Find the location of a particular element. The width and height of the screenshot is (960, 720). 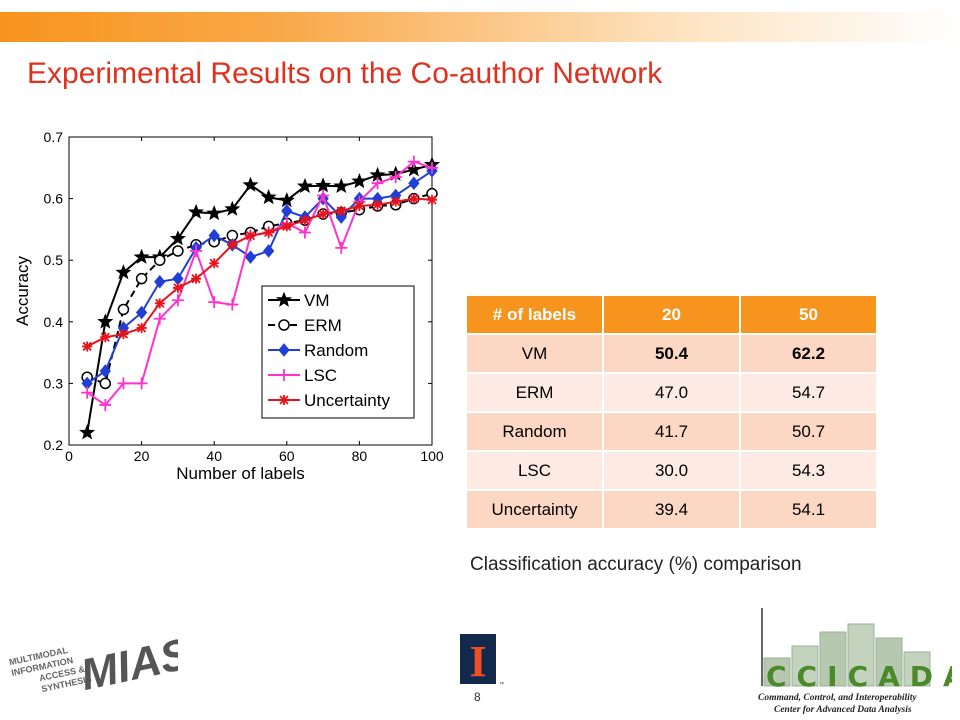

table-header-row: # of labels 20 50 is located at coordinates (671, 315).